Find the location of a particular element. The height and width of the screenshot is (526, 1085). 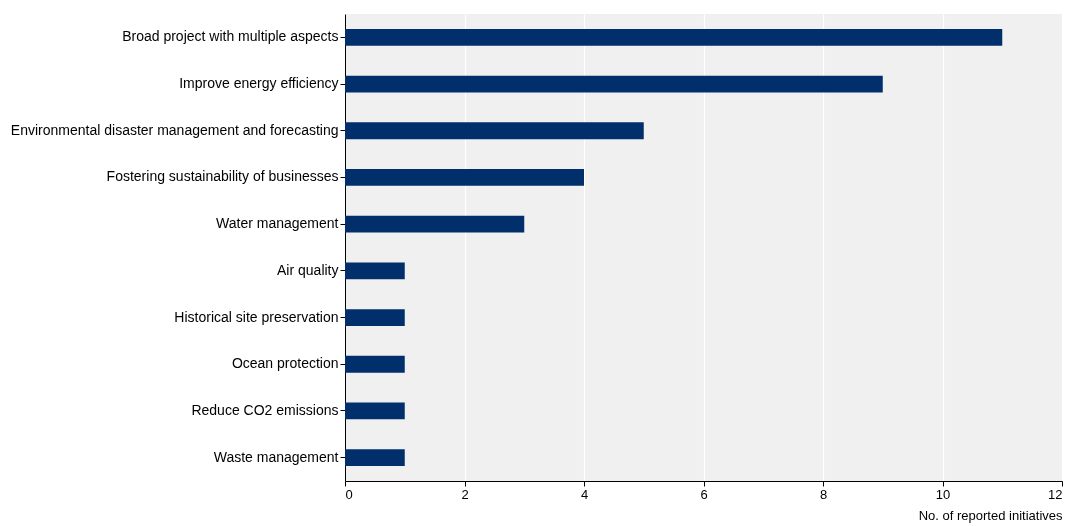

y-tick-label: Historical site preservation is located at coordinates (256, 316).